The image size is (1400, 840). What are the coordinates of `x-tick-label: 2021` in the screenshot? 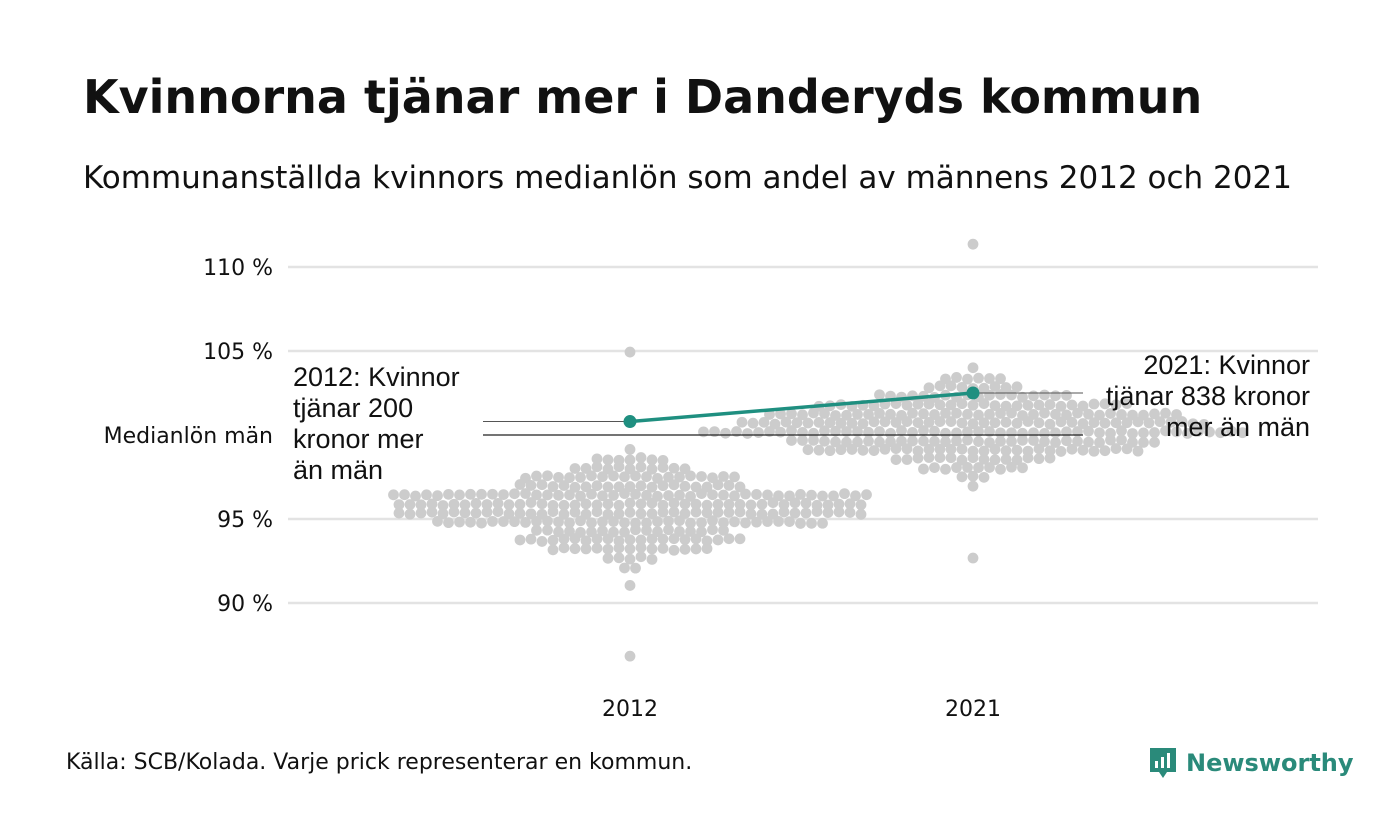 It's located at (973, 709).